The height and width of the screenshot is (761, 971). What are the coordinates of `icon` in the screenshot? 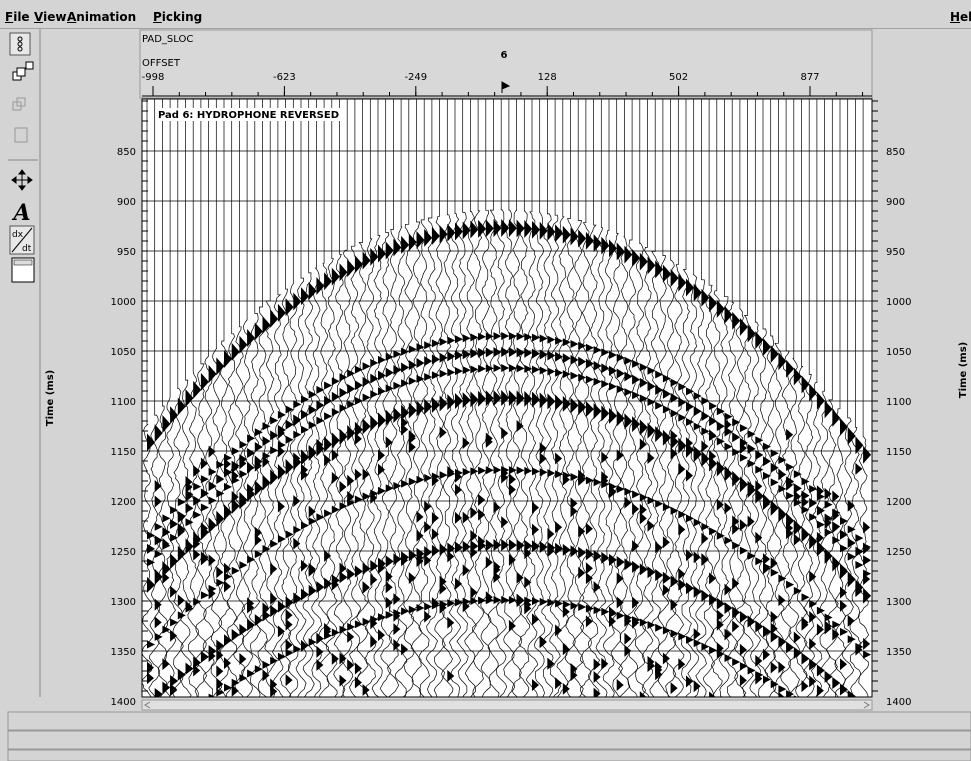 It's located at (20, 44).